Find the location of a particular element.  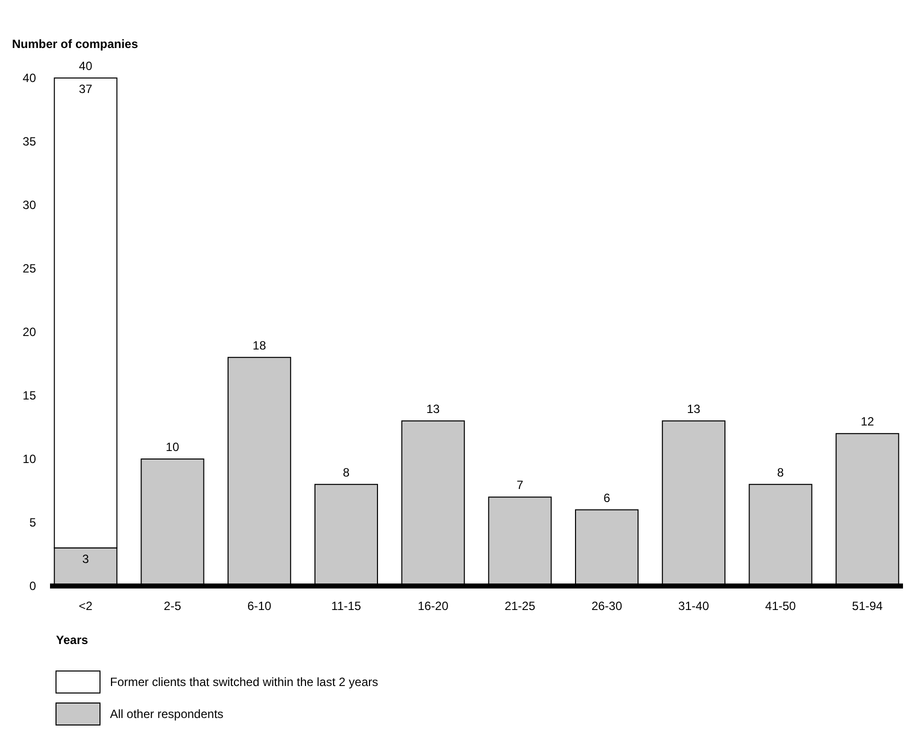

legend-label: All other respondents is located at coordinates (167, 714).